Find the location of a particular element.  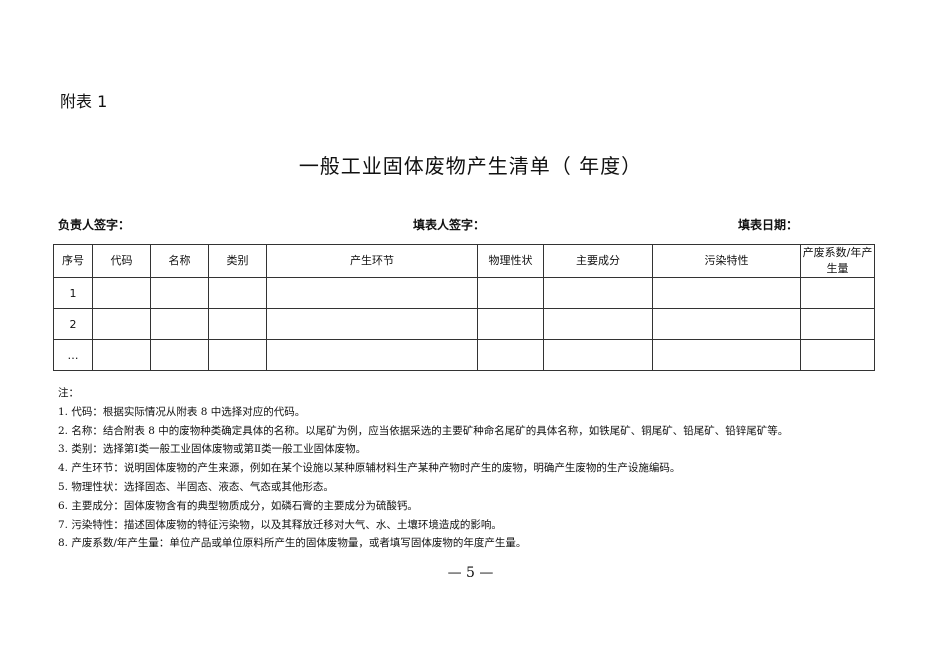

table-row: 2 is located at coordinates (464, 324).